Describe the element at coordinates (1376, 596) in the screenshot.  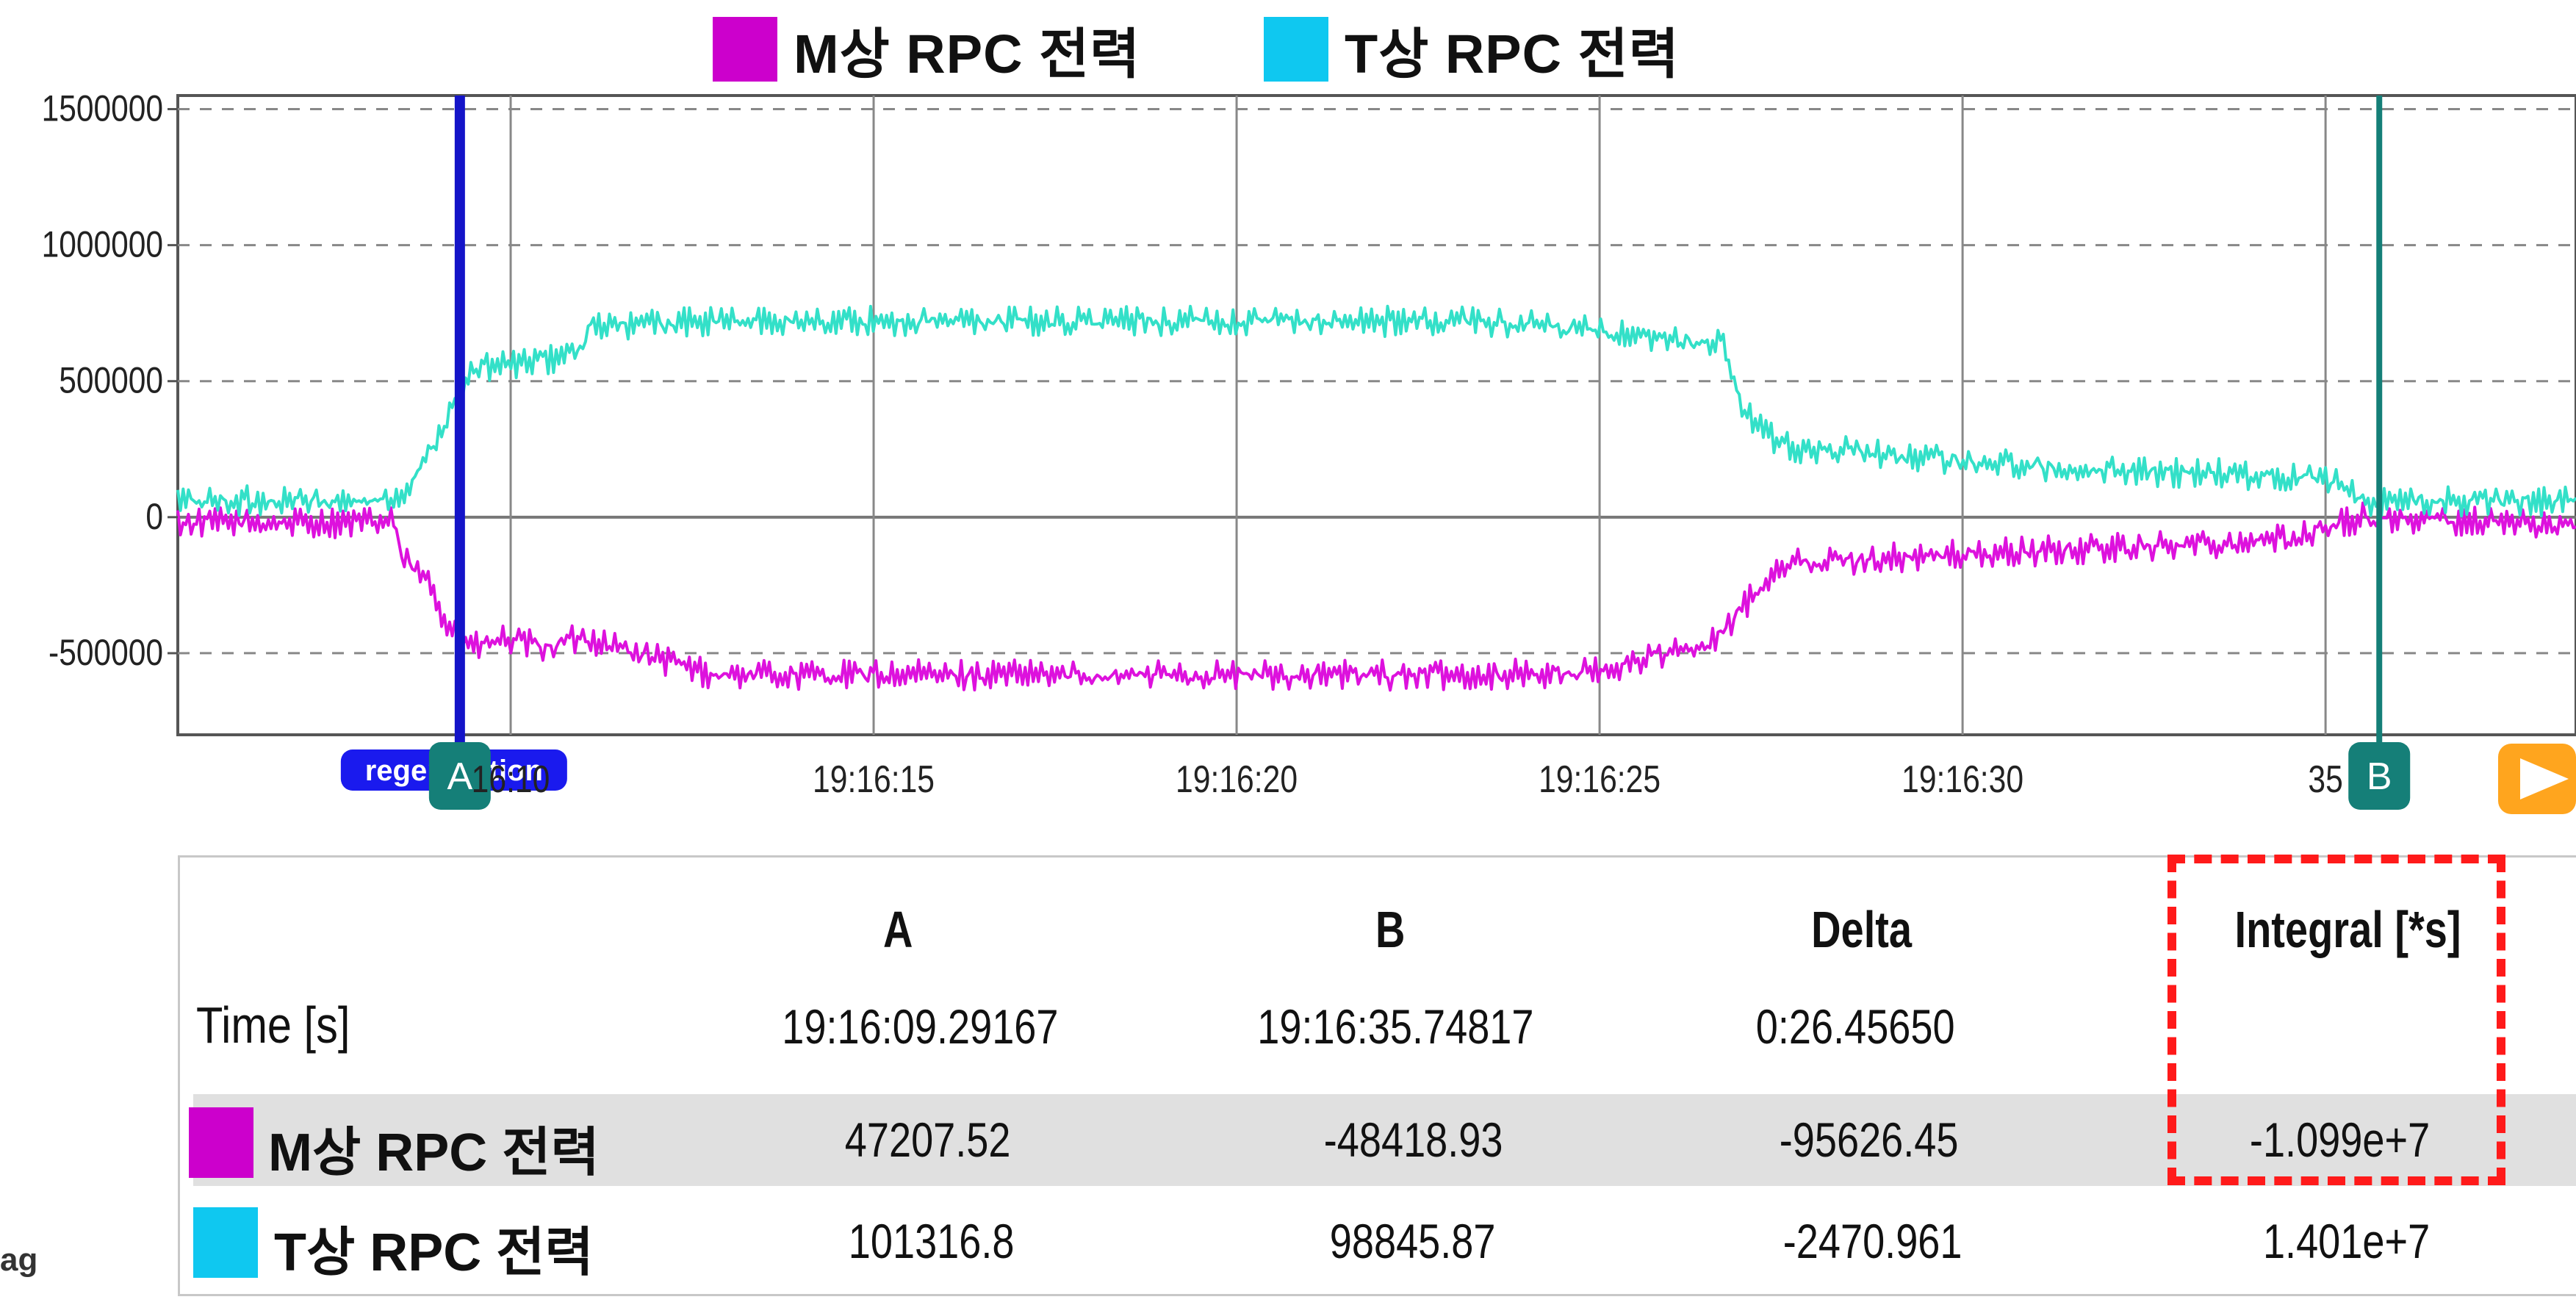
I see `series-line-m` at that location.